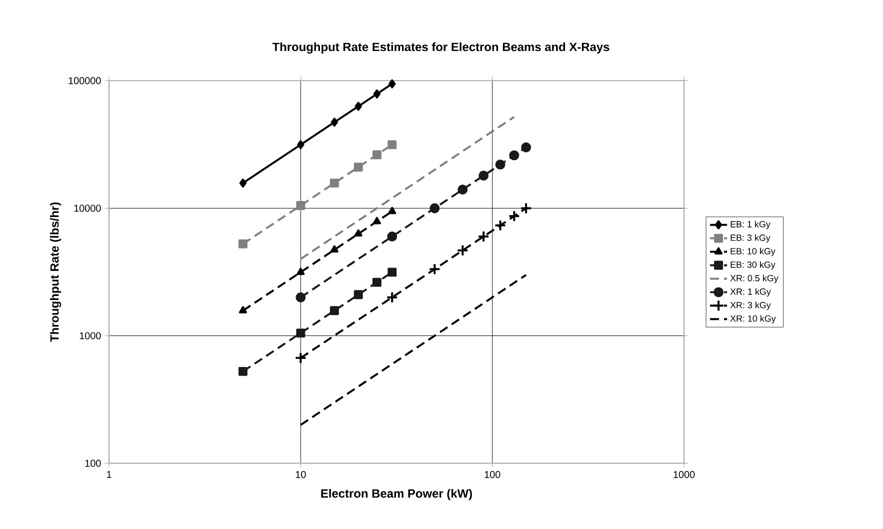 The width and height of the screenshot is (883, 529). I want to click on legend-label: XR: 1 kGy, so click(750, 292).